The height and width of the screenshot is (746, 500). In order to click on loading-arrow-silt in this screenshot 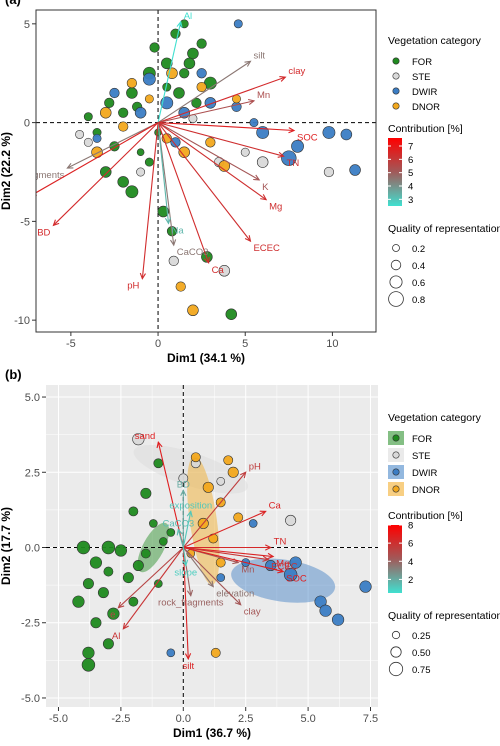, I will do `click(185, 603)`.